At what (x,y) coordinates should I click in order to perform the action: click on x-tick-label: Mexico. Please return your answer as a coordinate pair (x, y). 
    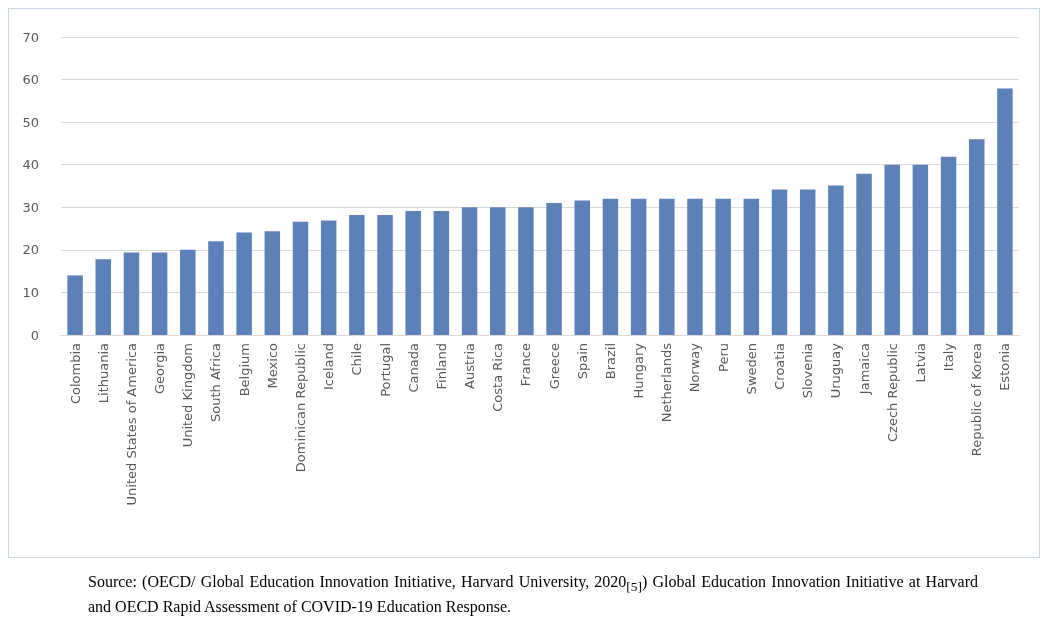
    Looking at the image, I should click on (272, 365).